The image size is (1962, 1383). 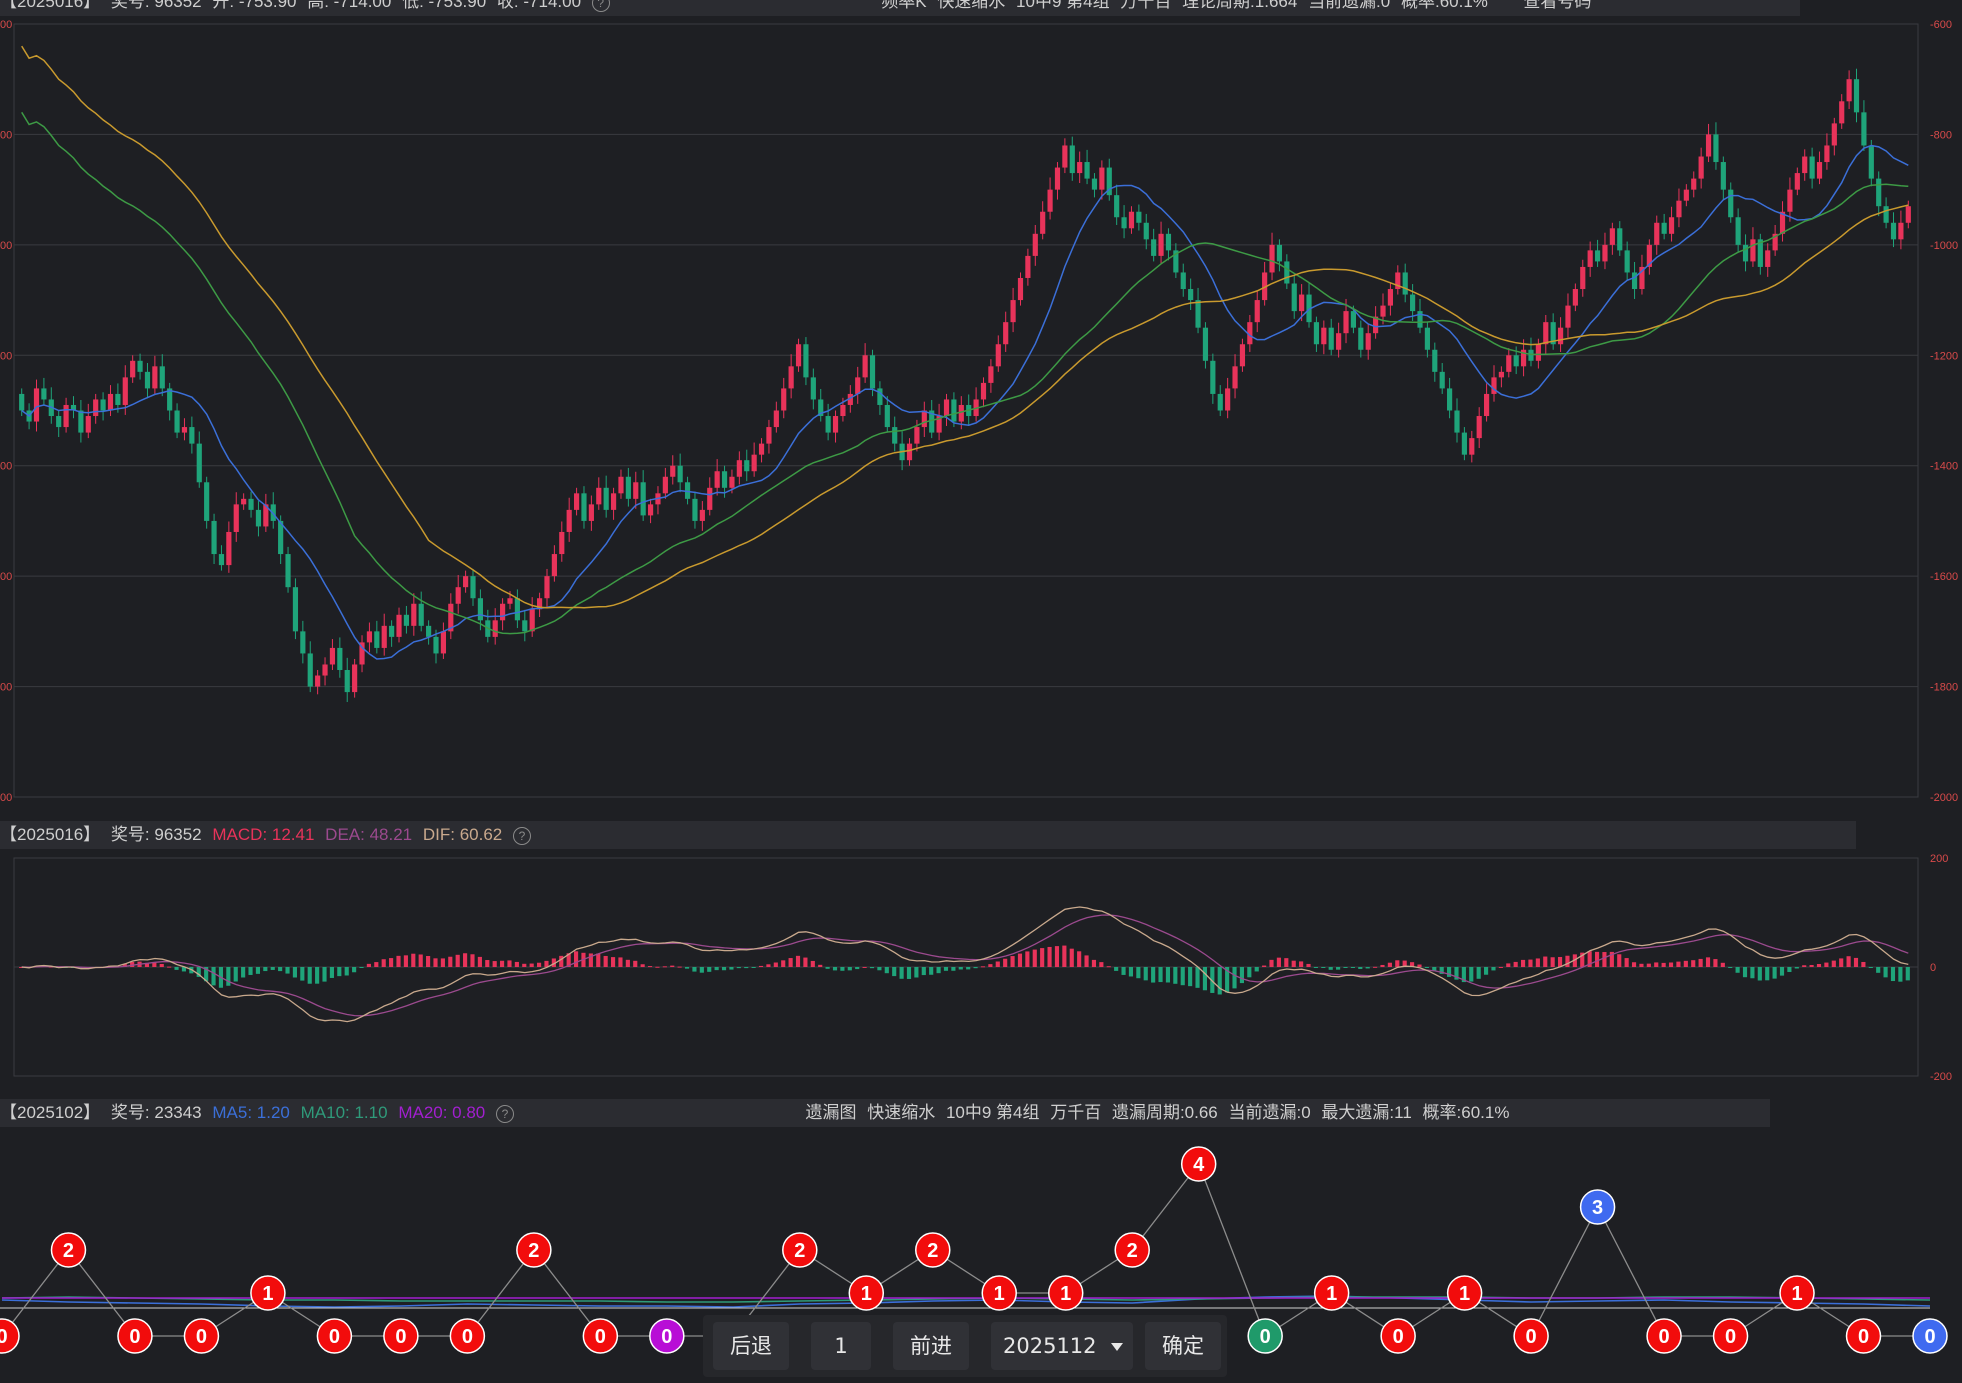 What do you see at coordinates (1183, 1346) in the screenshot?
I see `confirm-button: 确定` at bounding box center [1183, 1346].